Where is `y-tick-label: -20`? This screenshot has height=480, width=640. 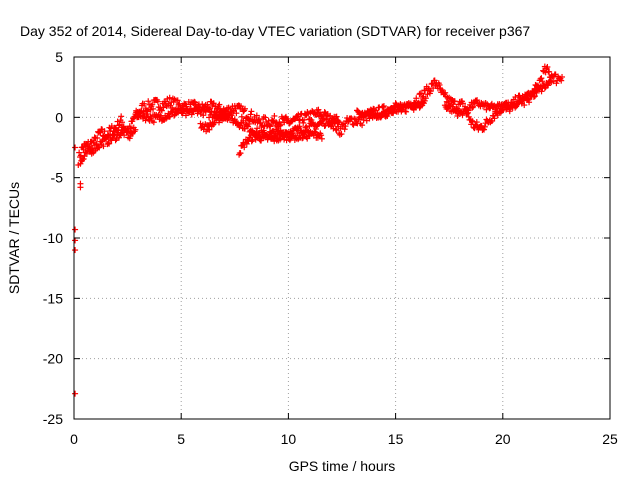 y-tick-label: -20 is located at coordinates (53, 359).